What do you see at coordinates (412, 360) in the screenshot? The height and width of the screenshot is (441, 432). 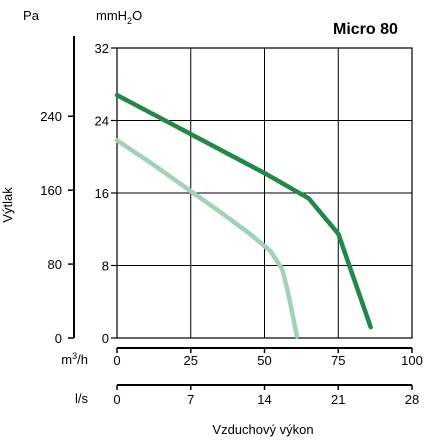 I see `m3h-tick-label: 100` at bounding box center [412, 360].